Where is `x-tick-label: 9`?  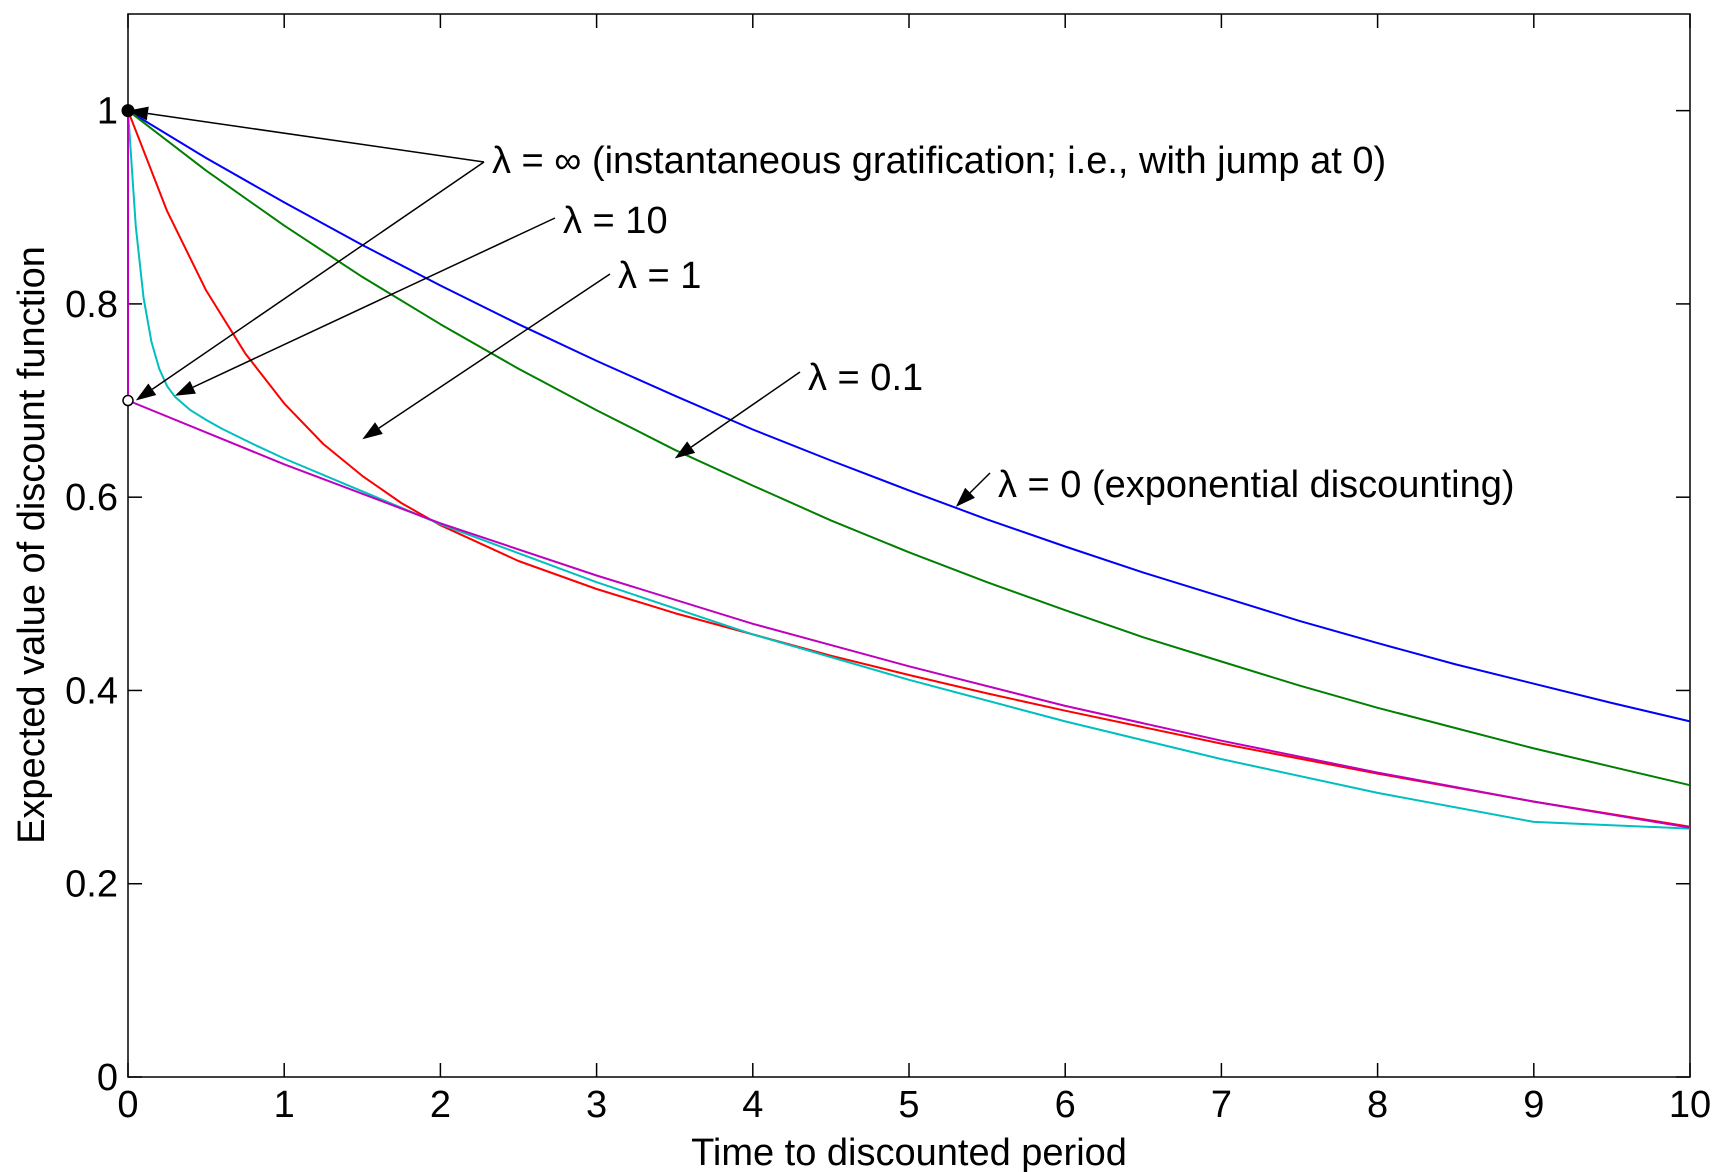 x-tick-label: 9 is located at coordinates (1533, 1105).